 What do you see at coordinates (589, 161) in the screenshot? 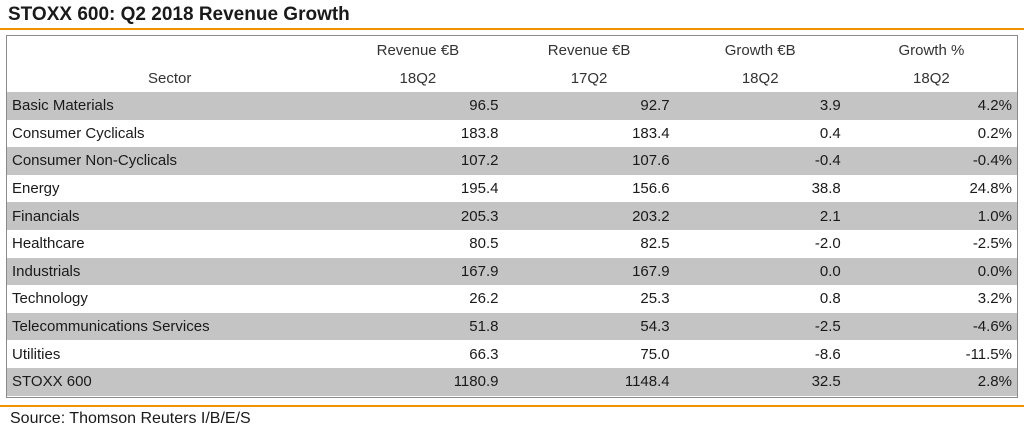
I see `value-cell: 107.6` at bounding box center [589, 161].